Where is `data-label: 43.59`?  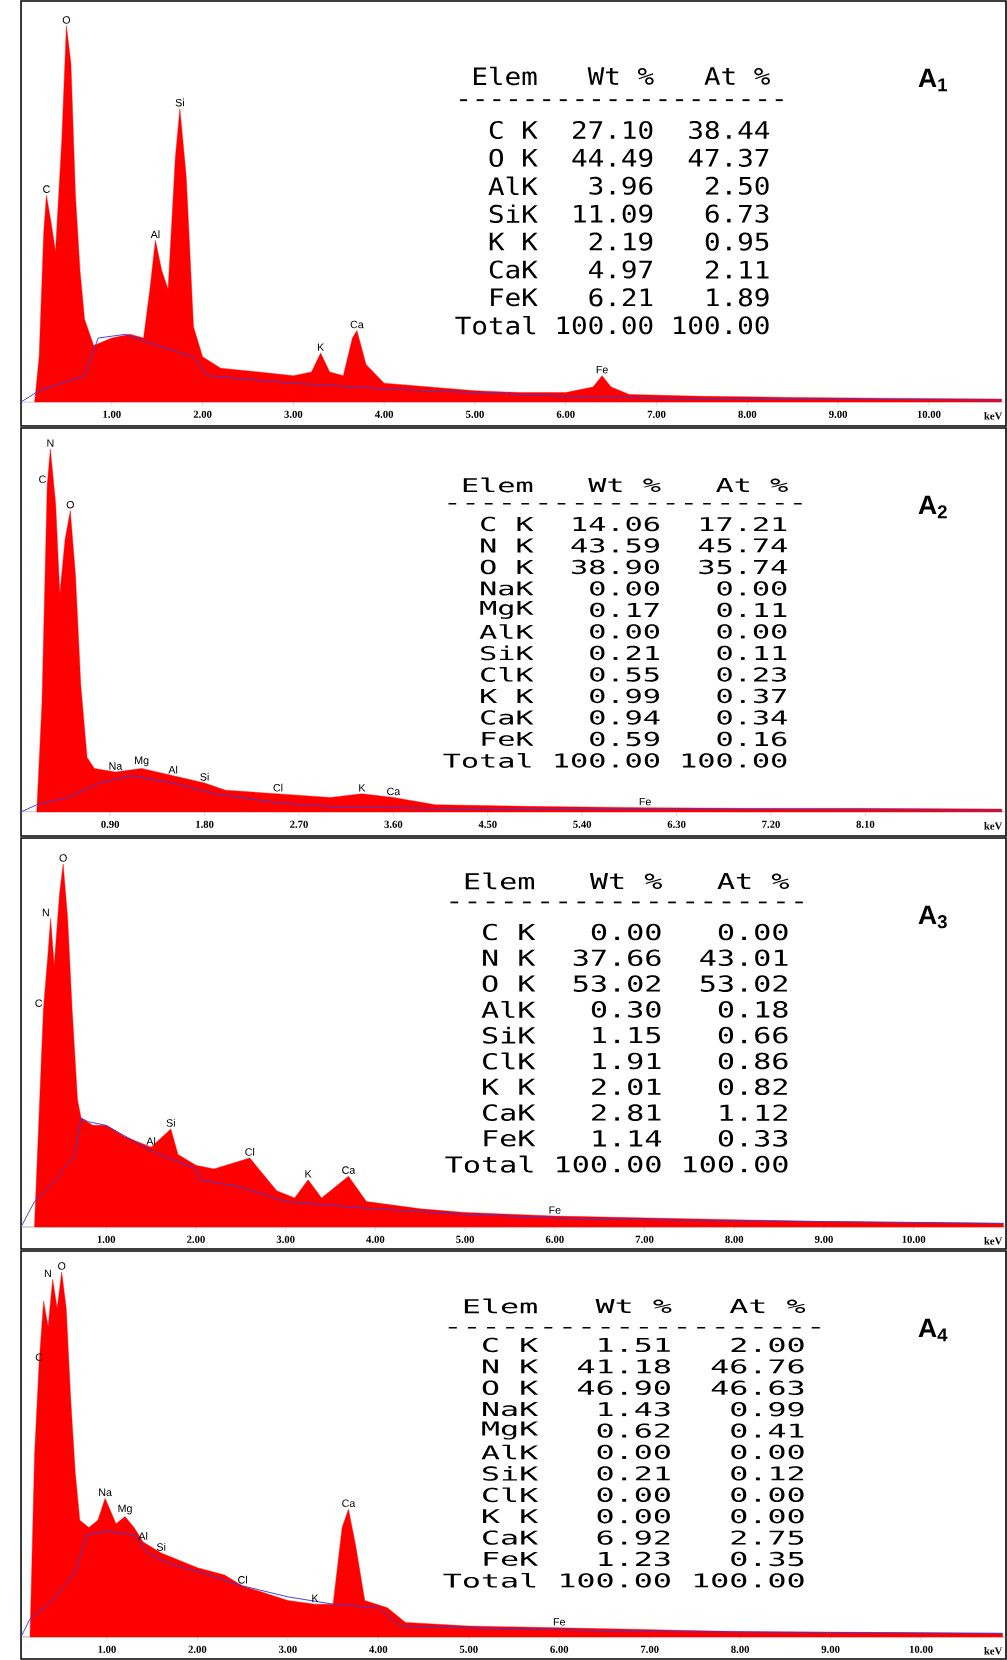 data-label: 43.59 is located at coordinates (615, 545).